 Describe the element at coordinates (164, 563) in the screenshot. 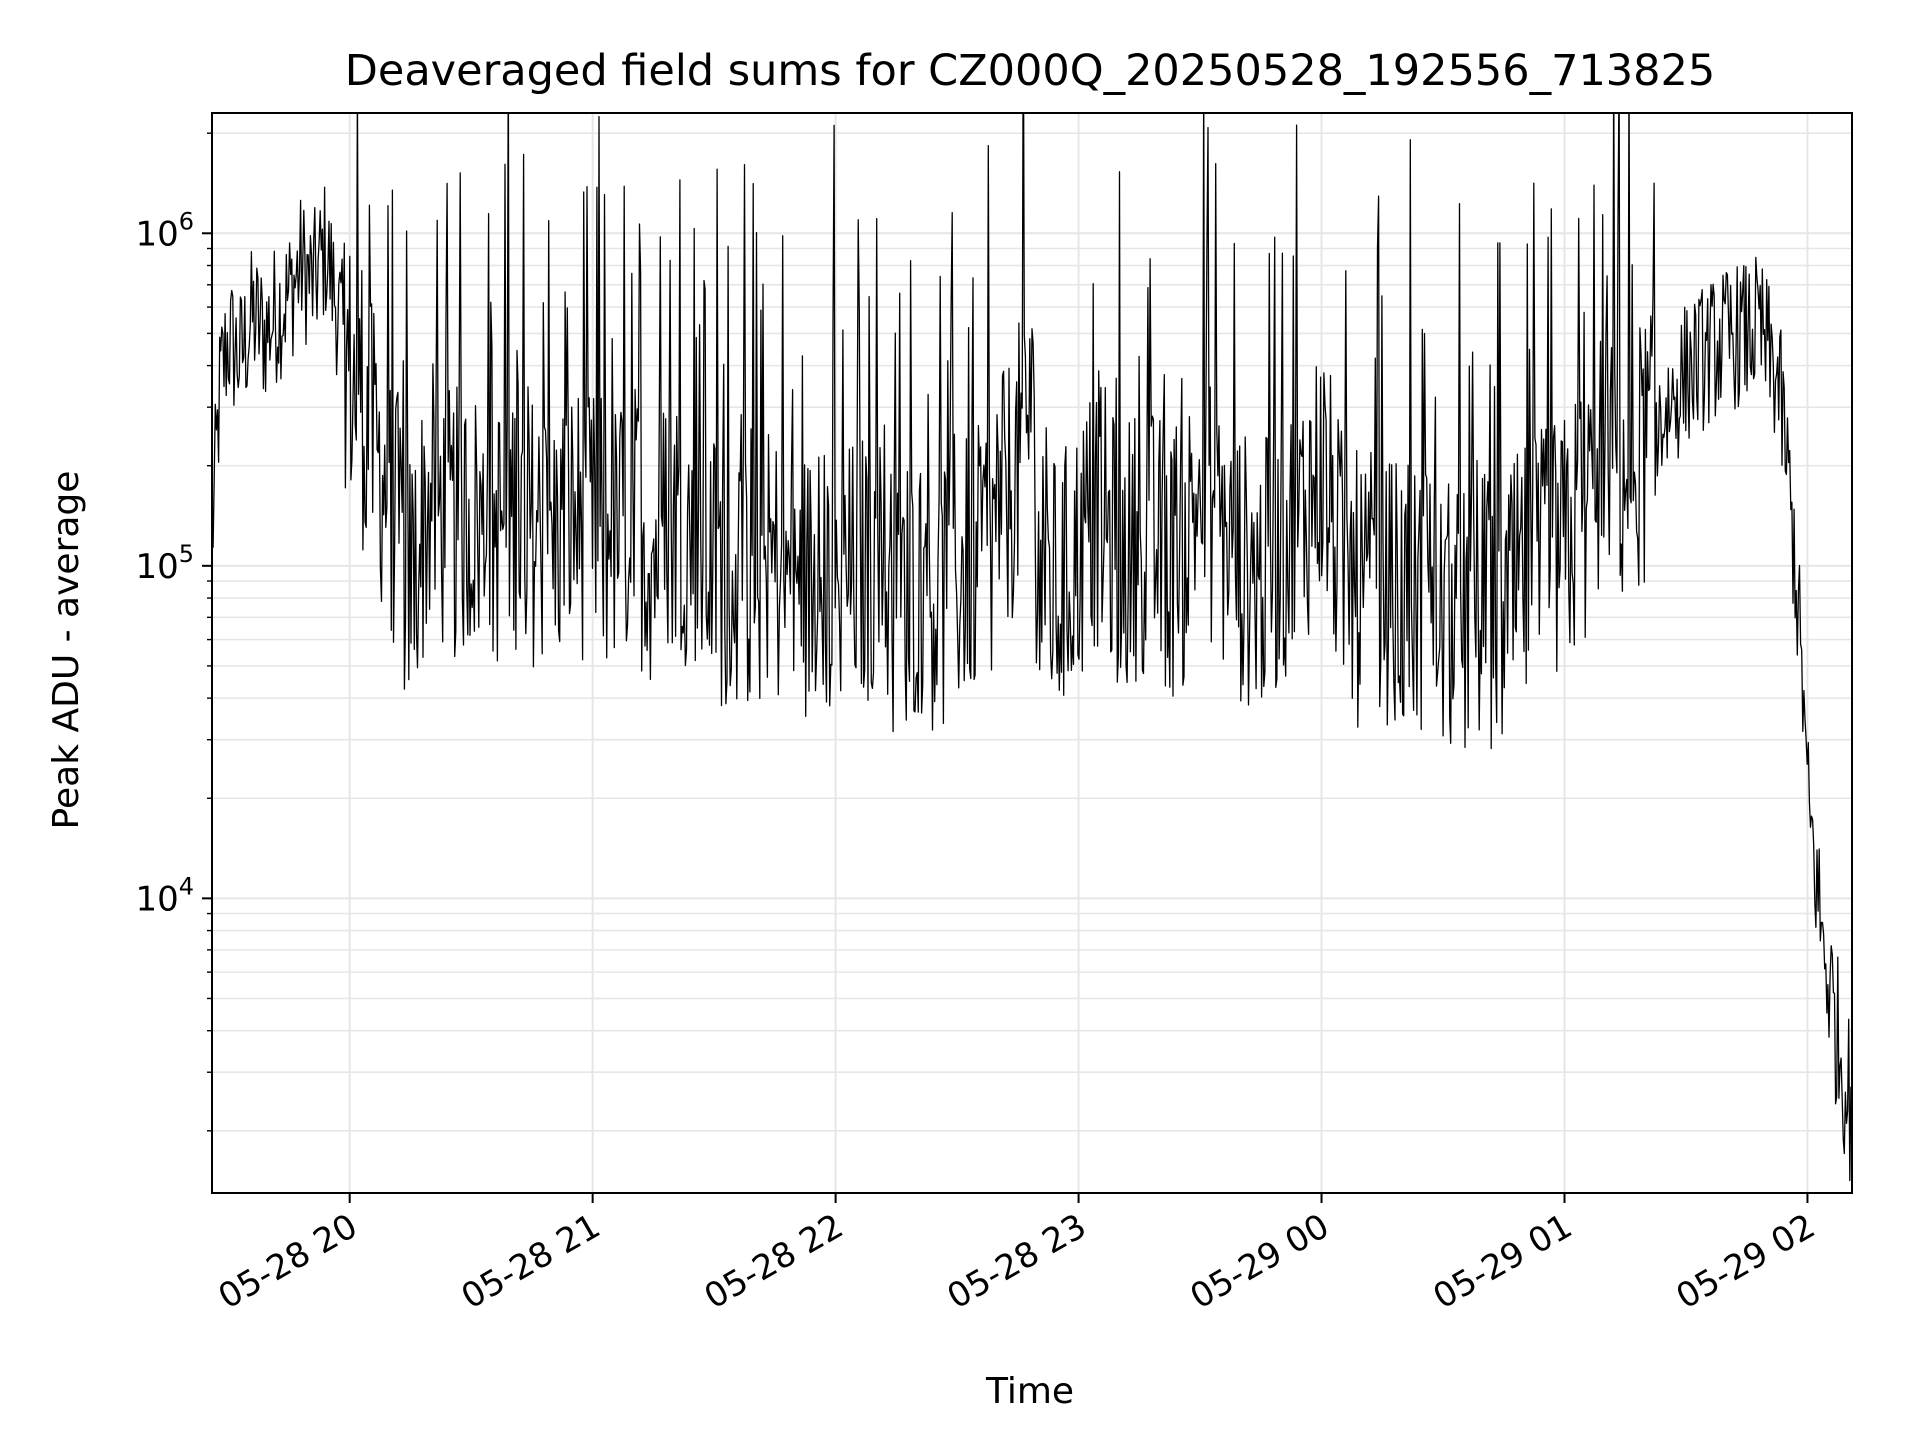

I see `y-tick-label: 10⁵` at that location.